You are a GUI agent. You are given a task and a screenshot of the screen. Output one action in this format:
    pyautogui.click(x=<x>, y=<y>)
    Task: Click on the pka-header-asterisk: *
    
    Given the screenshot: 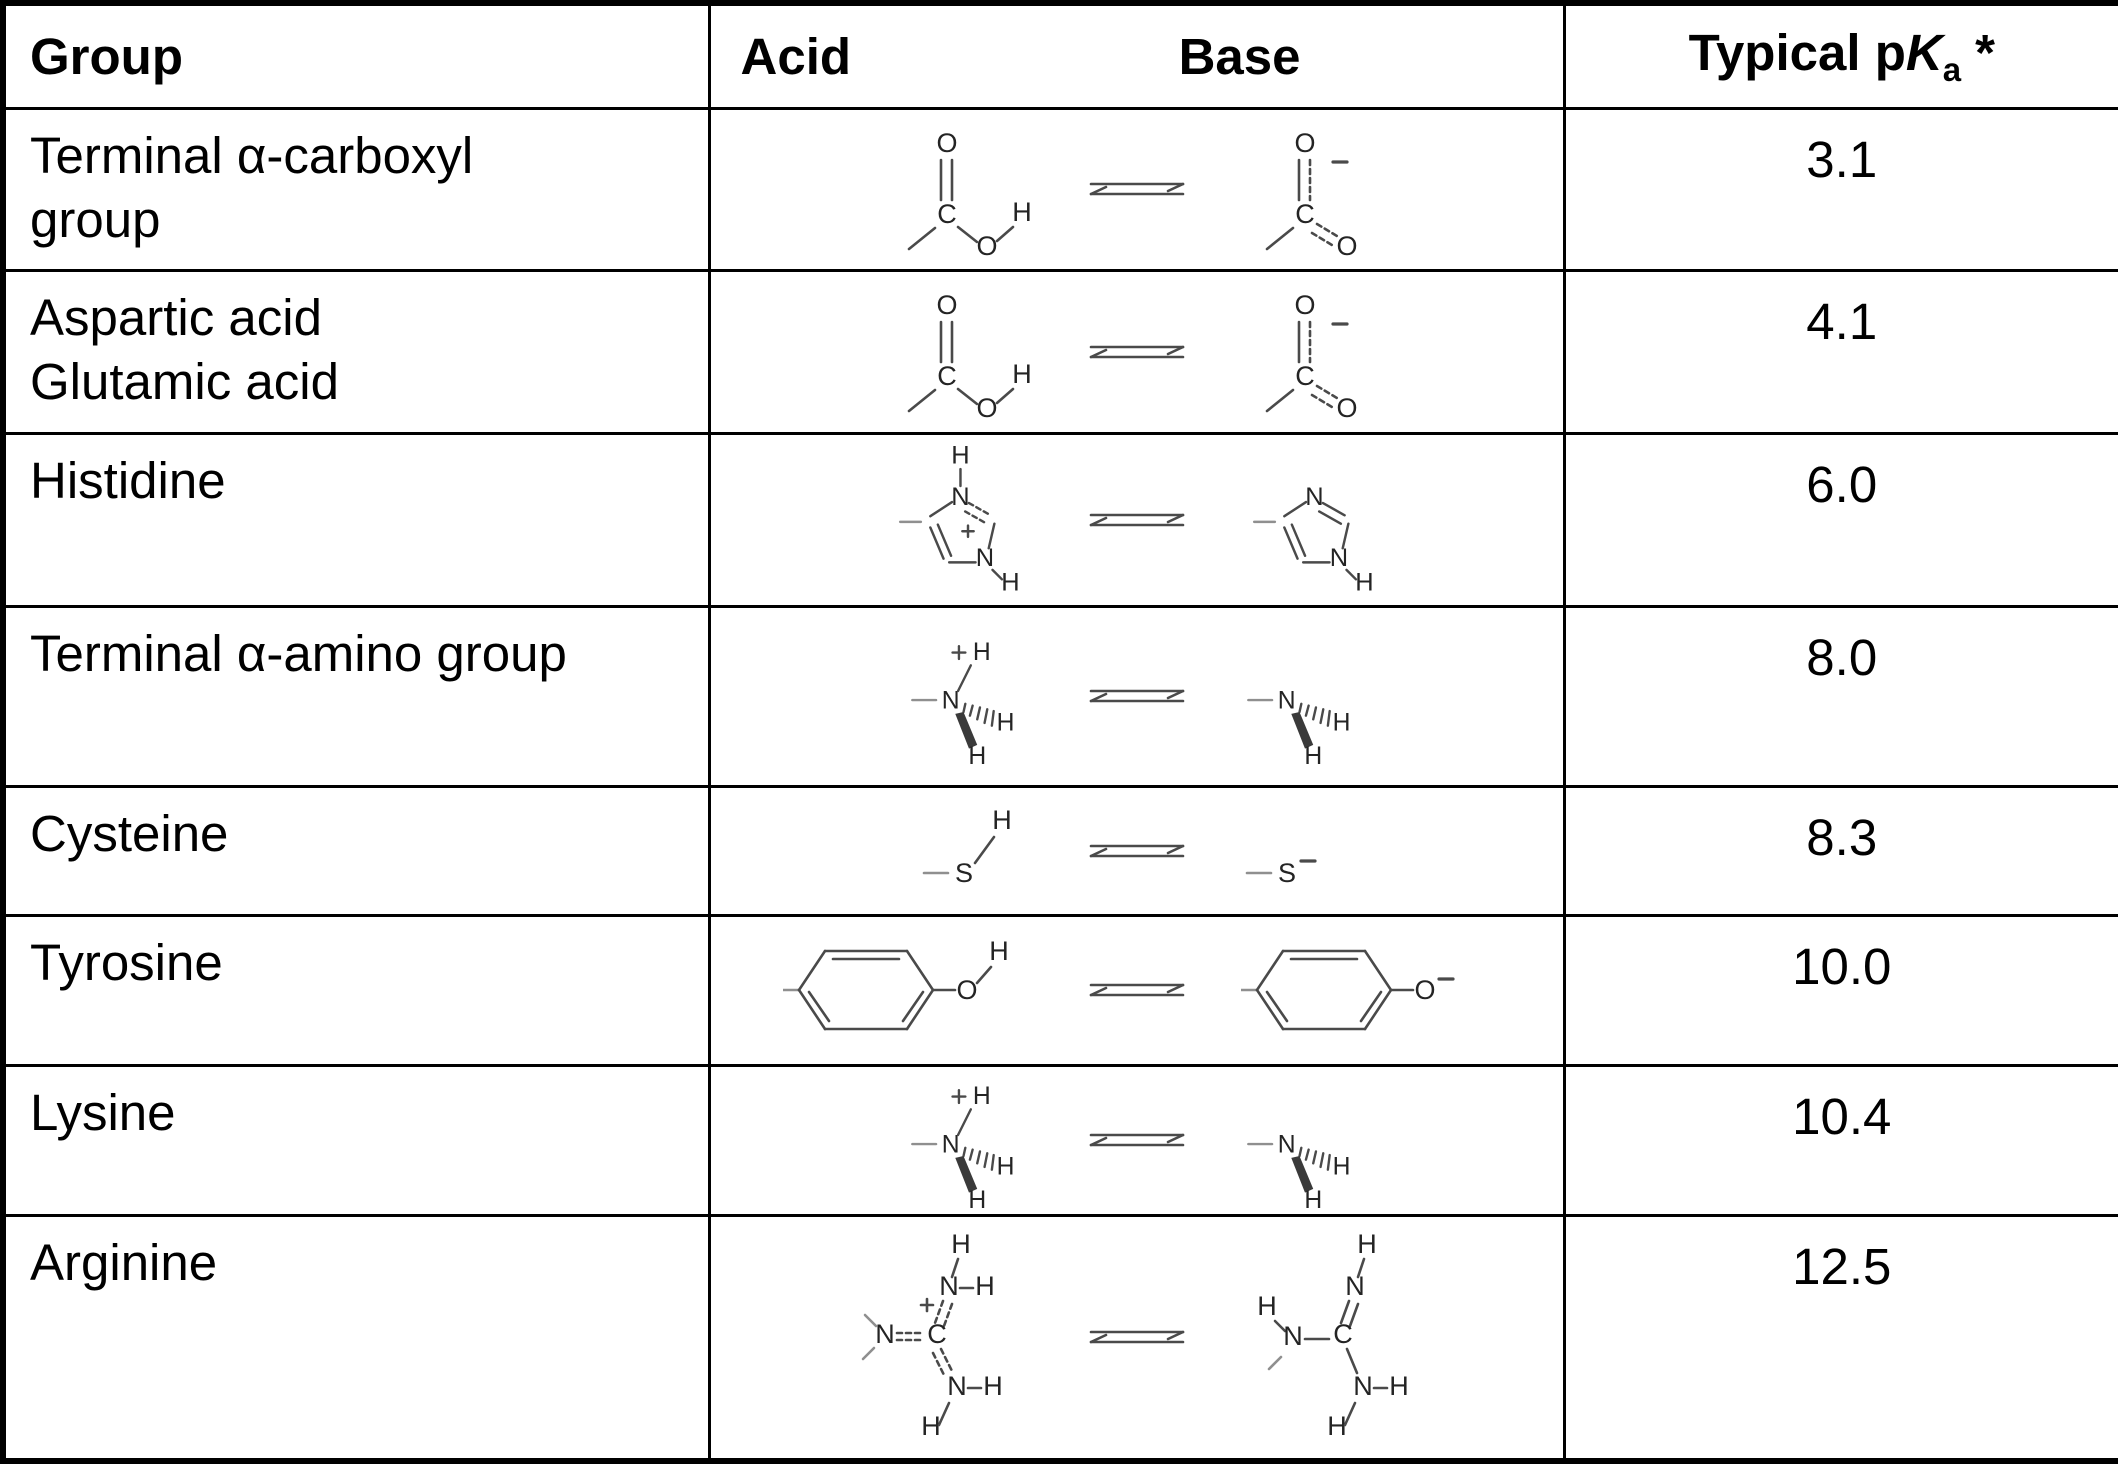 What is the action you would take?
    pyautogui.click(x=1985, y=53)
    